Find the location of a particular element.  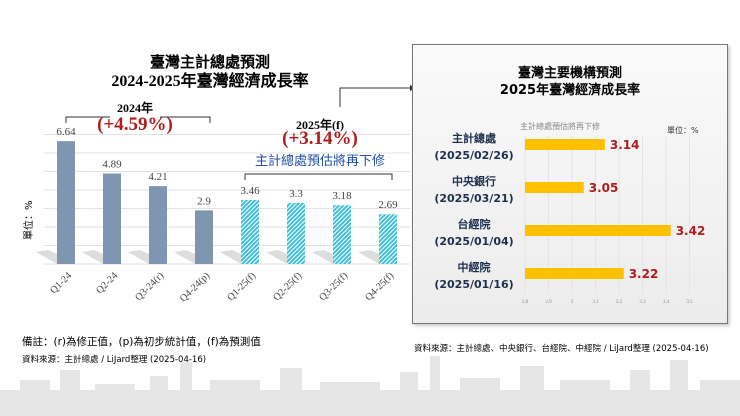

data-label: 3.18 is located at coordinates (342, 196).